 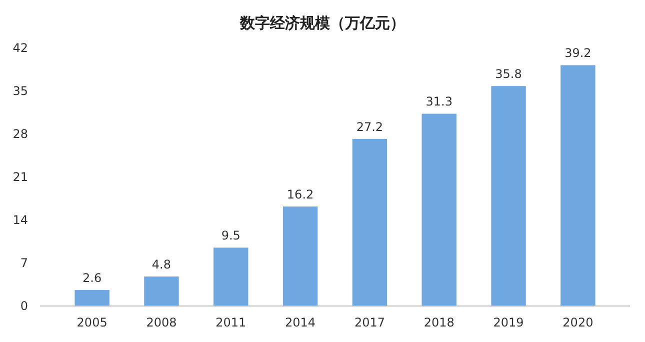 What do you see at coordinates (24, 263) in the screenshot?
I see `y-tick-label: 7` at bounding box center [24, 263].